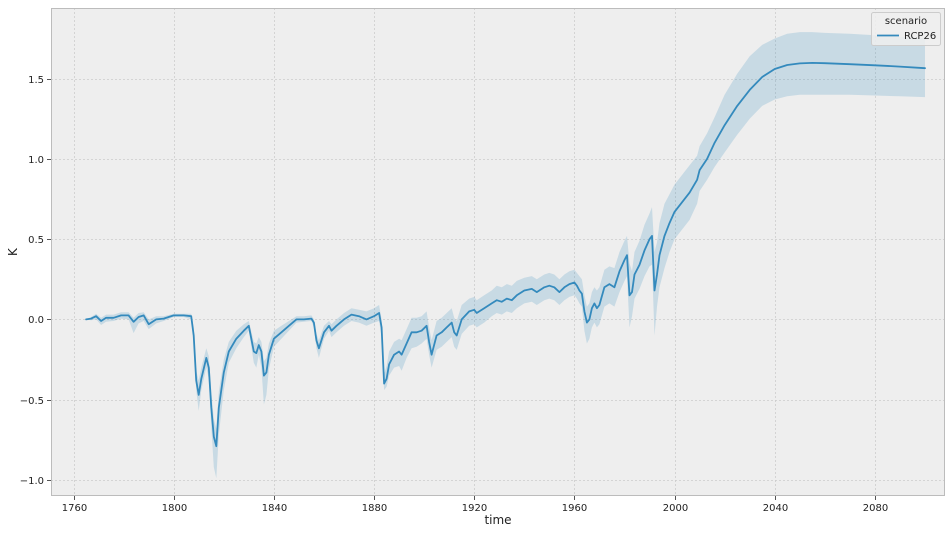  What do you see at coordinates (920, 36) in the screenshot?
I see `legend-label-rcp26: RCP26` at bounding box center [920, 36].